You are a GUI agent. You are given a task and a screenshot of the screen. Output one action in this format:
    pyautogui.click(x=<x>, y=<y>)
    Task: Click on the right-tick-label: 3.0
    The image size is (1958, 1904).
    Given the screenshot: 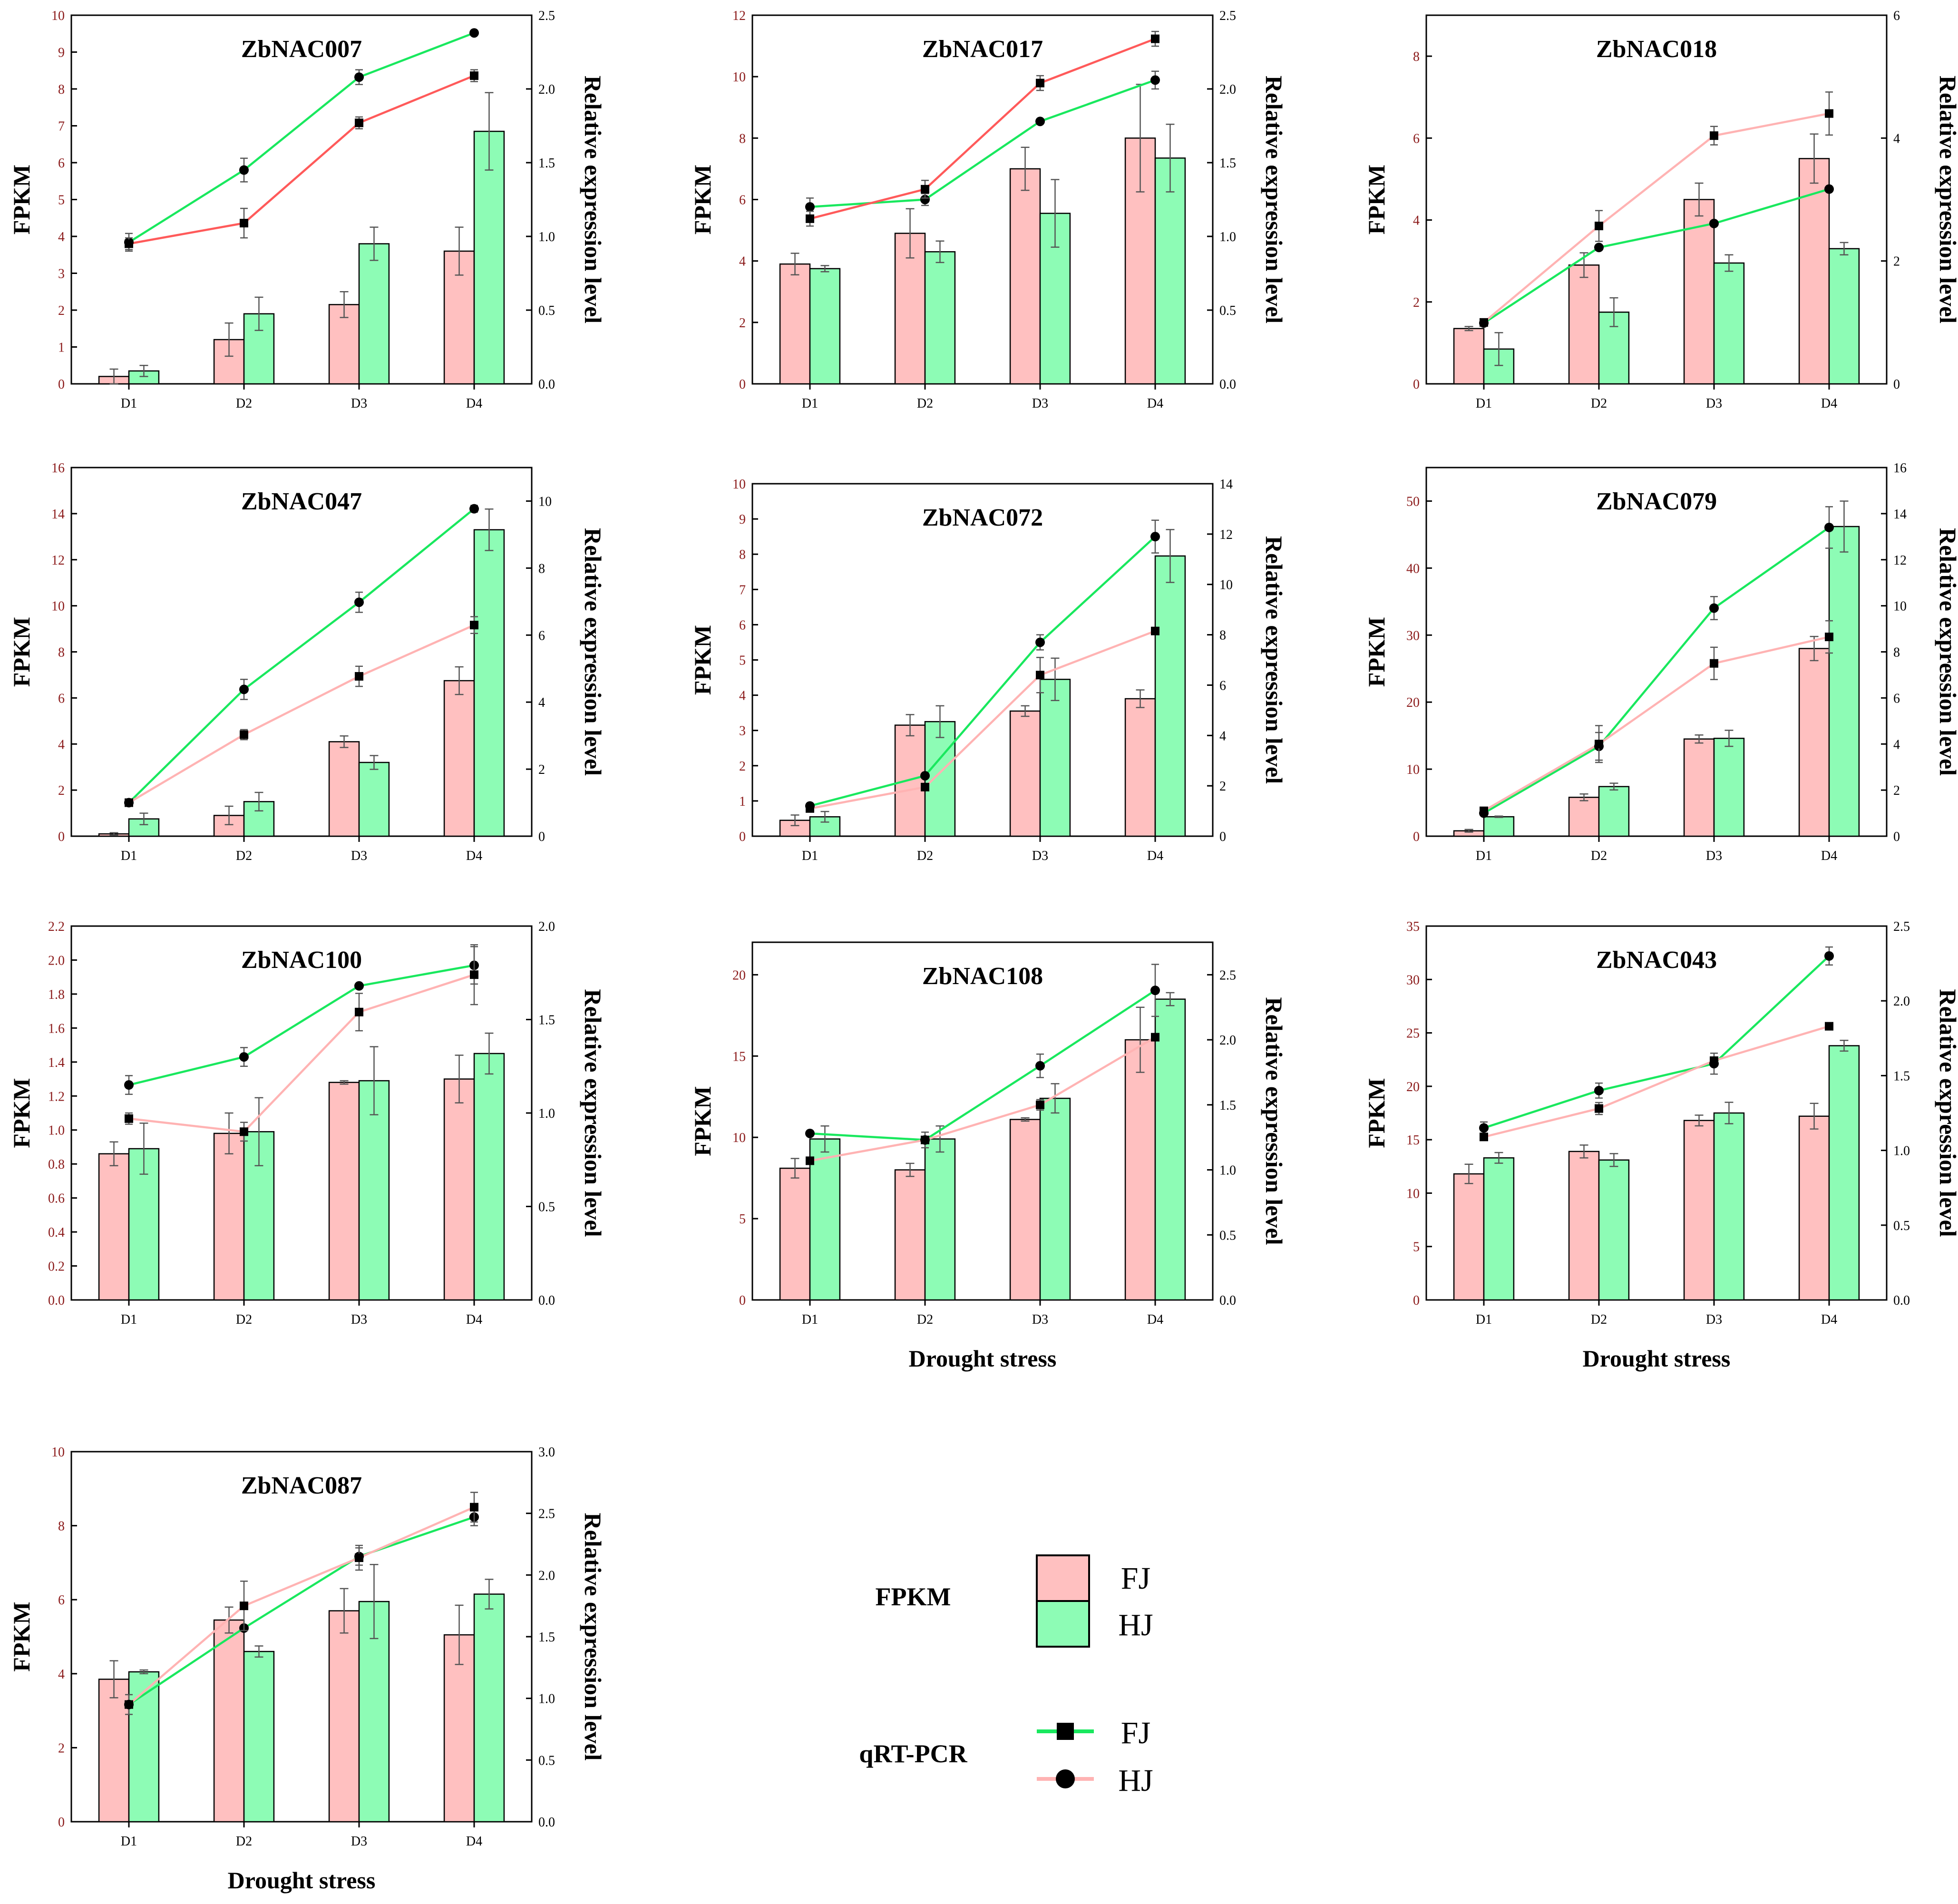 What is the action you would take?
    pyautogui.click(x=546, y=1452)
    